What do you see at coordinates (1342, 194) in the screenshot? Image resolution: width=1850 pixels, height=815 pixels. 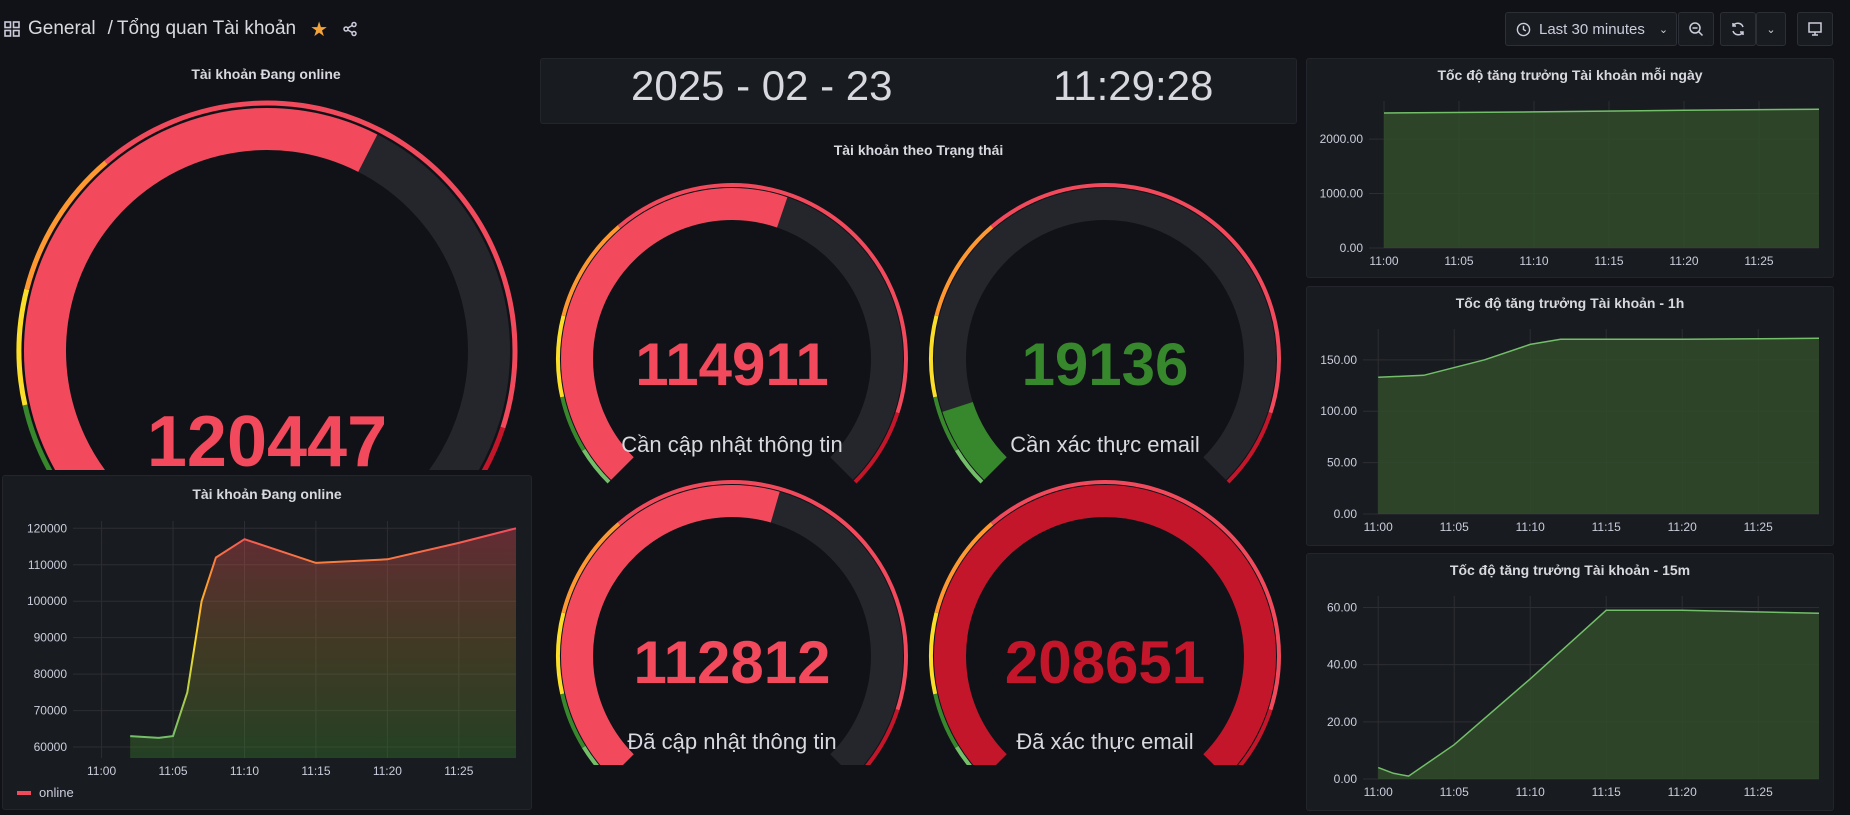 I see `y-tick-label: 1000.00` at bounding box center [1342, 194].